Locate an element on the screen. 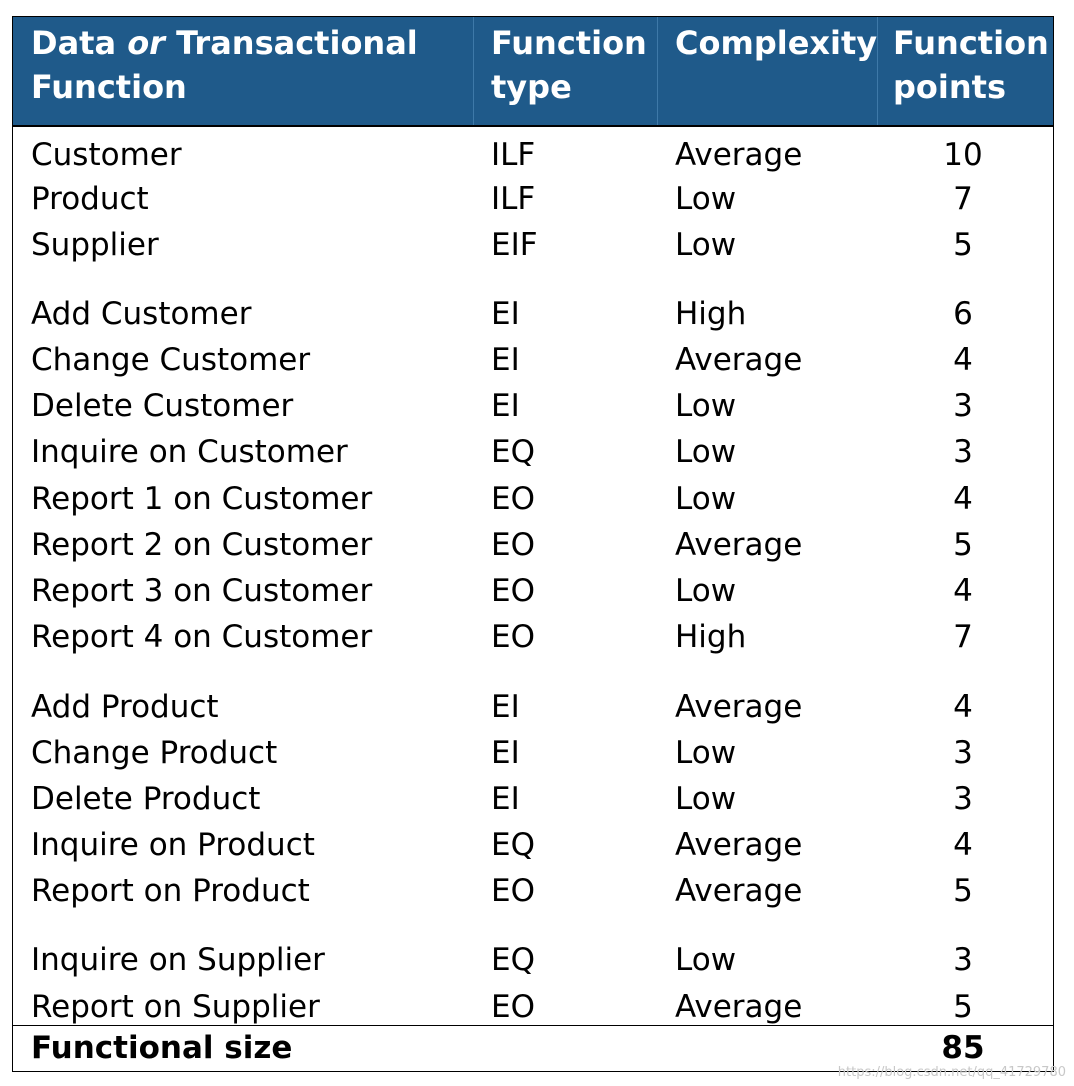 The width and height of the screenshot is (1074, 1086). table-row: Report 2 on Customer EO Average 5 is located at coordinates (533, 545).